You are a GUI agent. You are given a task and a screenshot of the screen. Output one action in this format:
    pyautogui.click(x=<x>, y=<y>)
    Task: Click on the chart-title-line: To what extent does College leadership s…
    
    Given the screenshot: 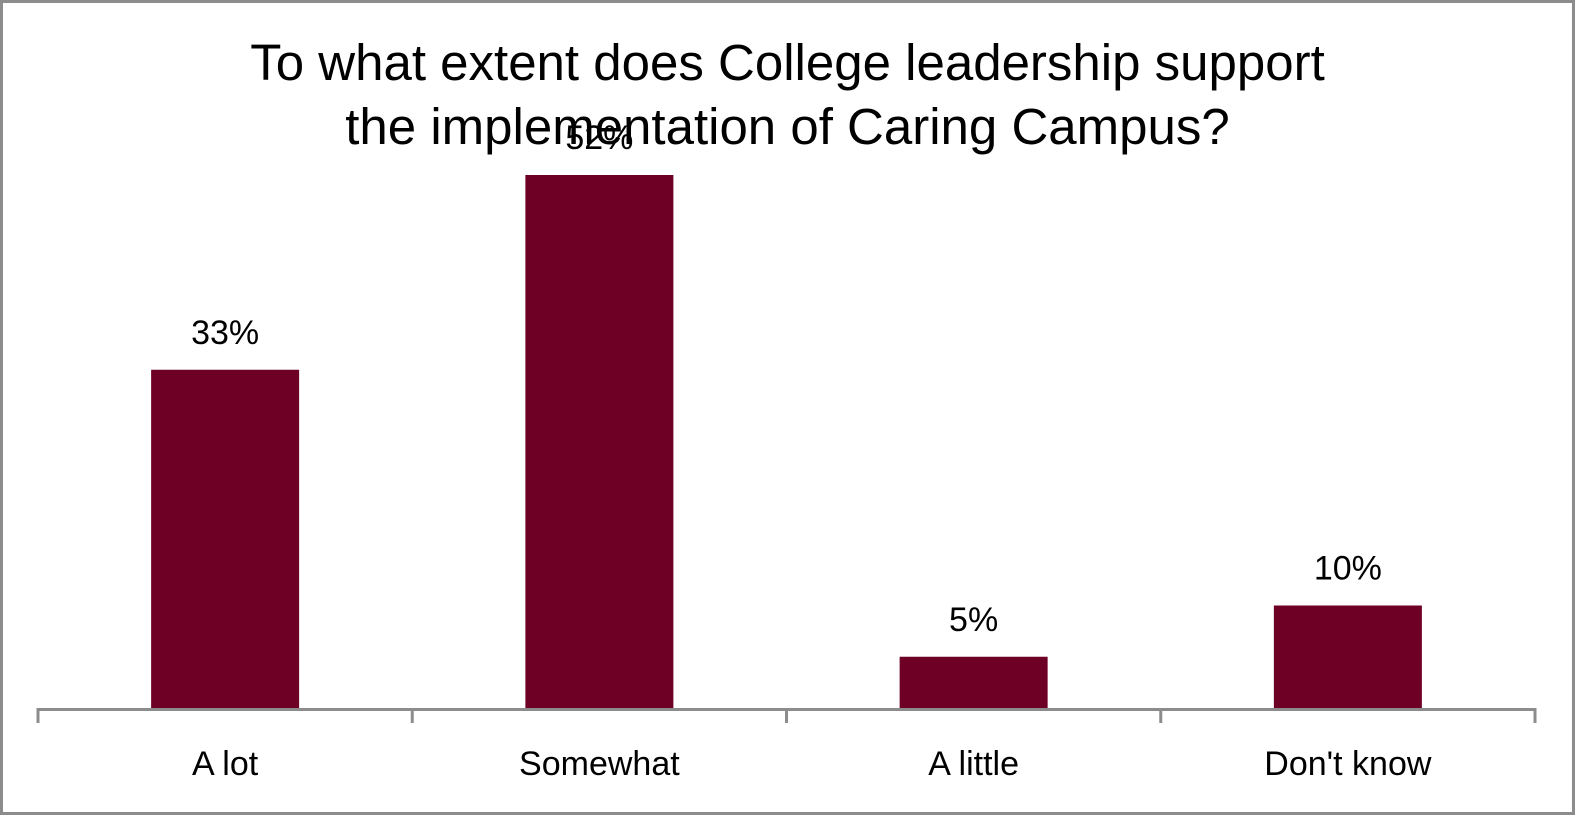 What is the action you would take?
    pyautogui.click(x=787, y=62)
    